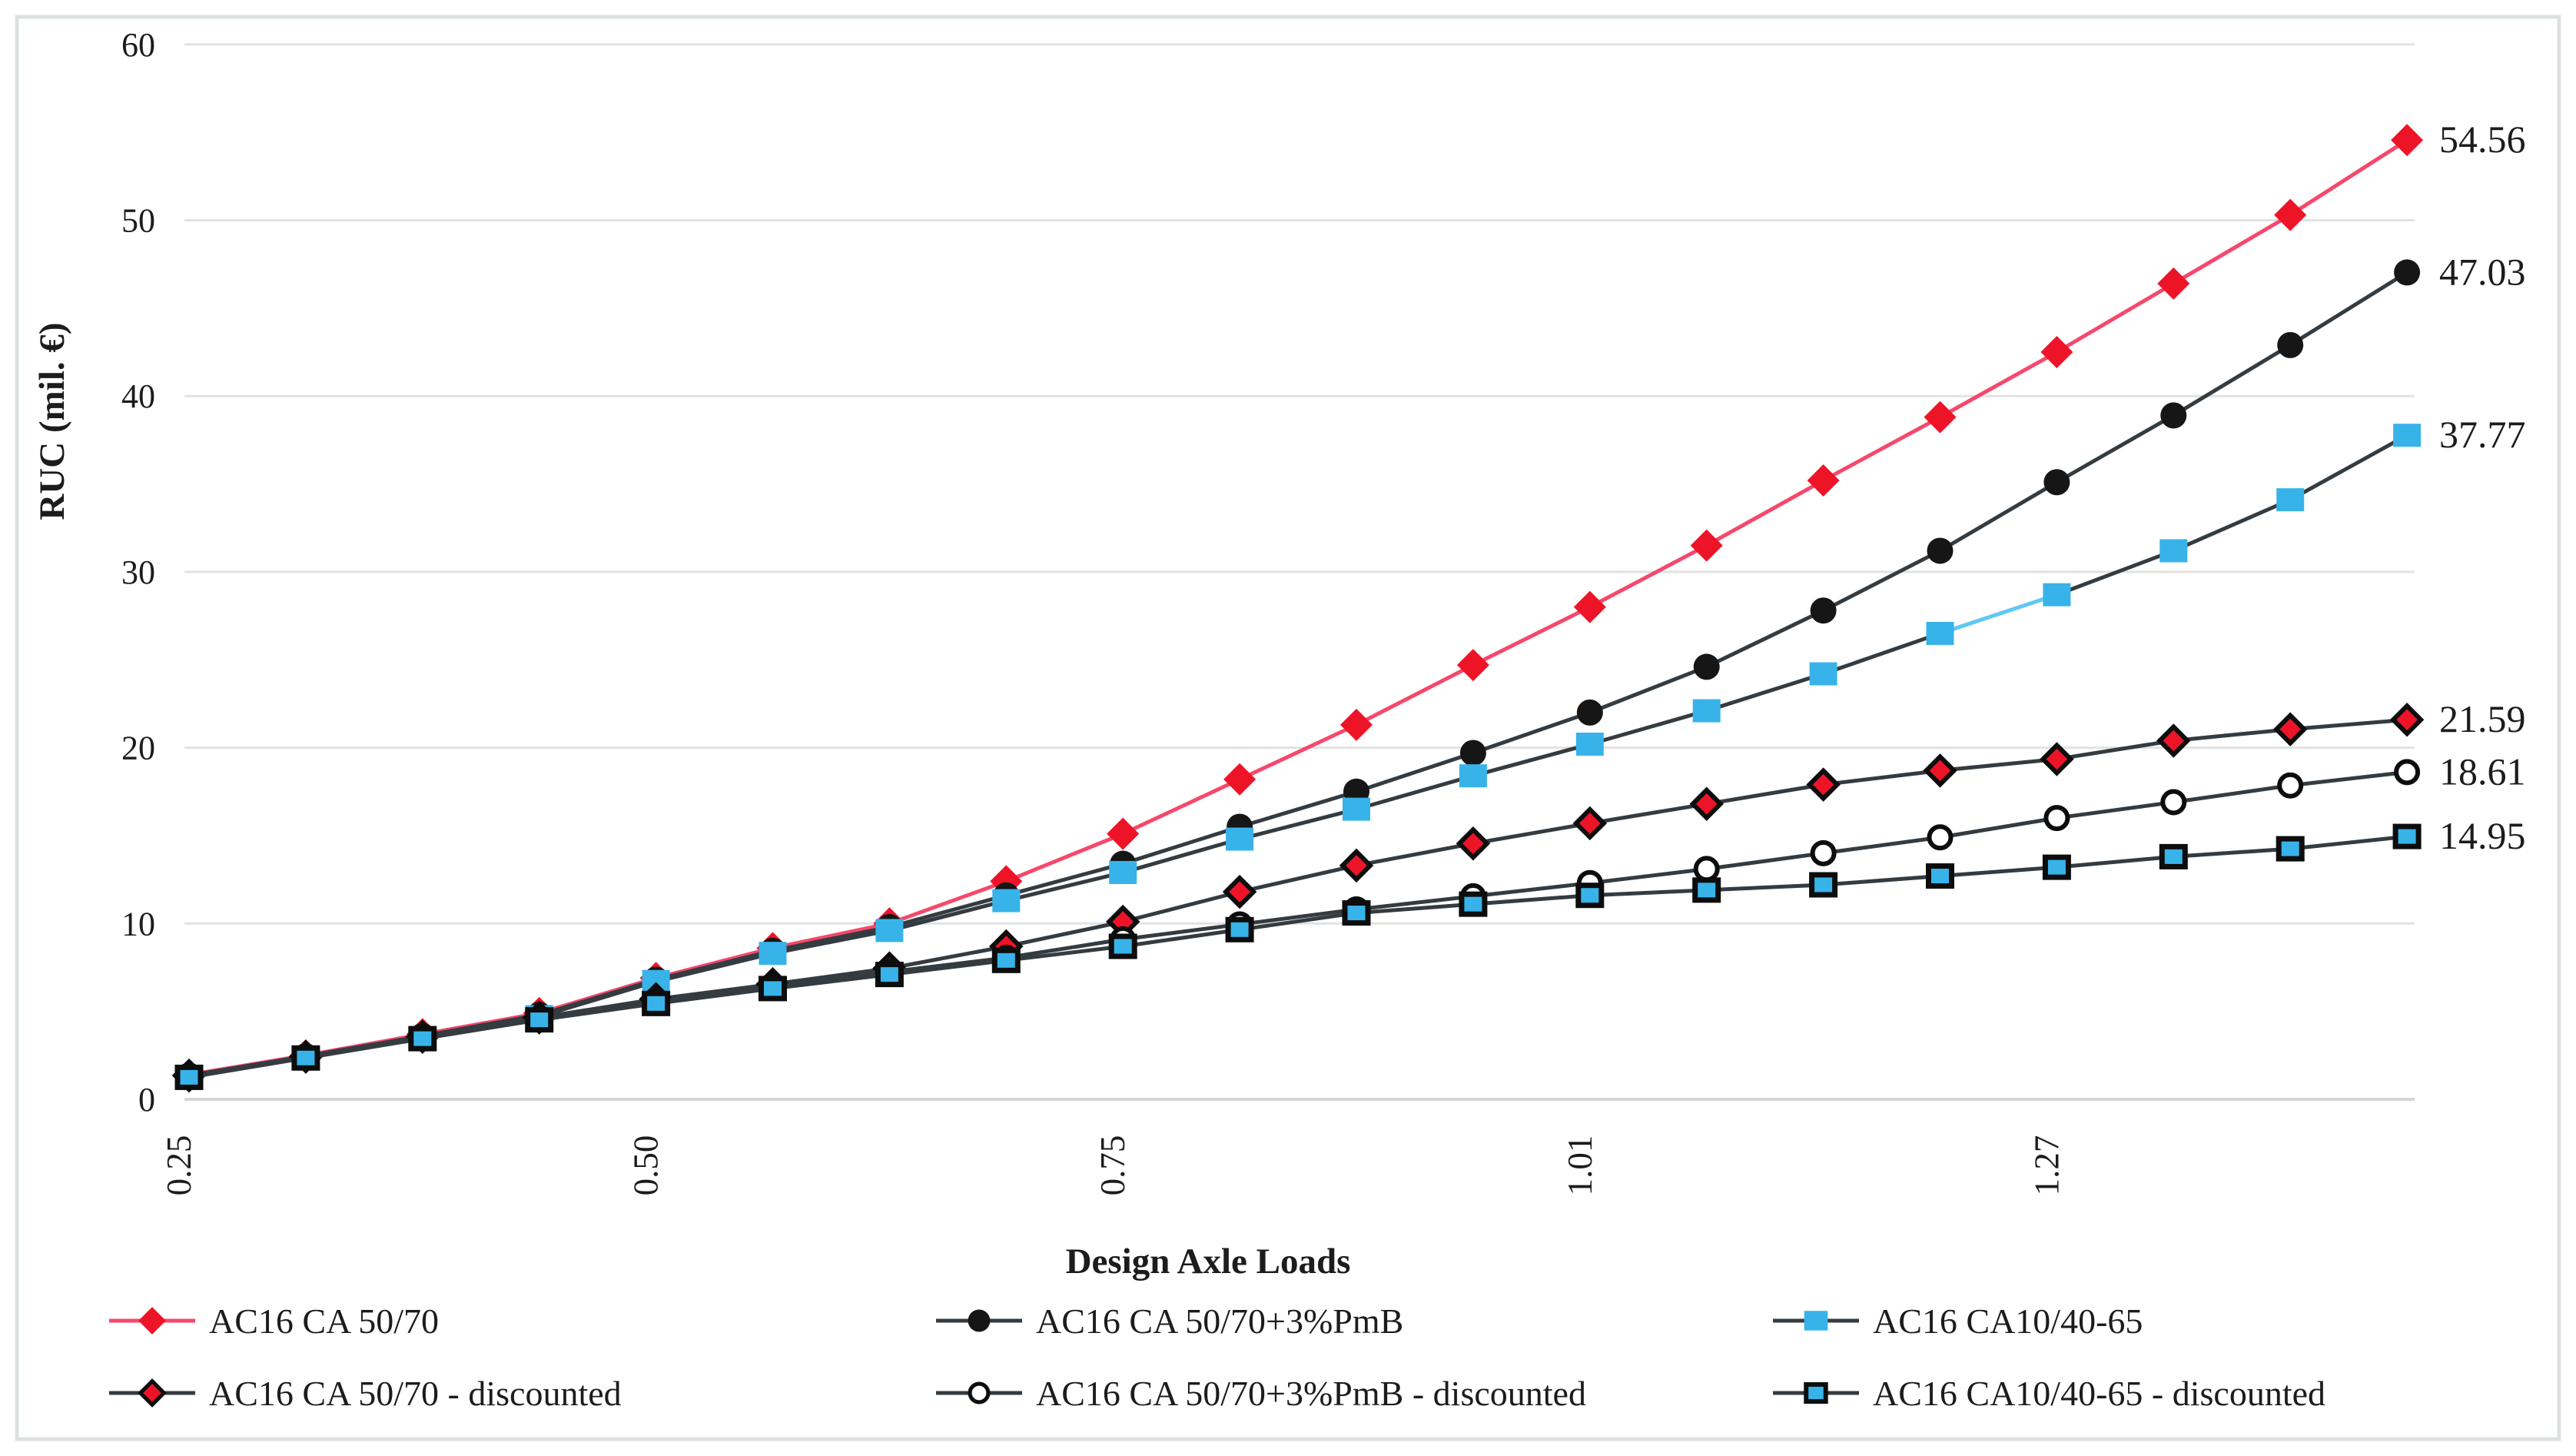 The width and height of the screenshot is (2576, 1456). Describe the element at coordinates (324, 1321) in the screenshot. I see `legend-label: AC16 CA 50/70` at that location.